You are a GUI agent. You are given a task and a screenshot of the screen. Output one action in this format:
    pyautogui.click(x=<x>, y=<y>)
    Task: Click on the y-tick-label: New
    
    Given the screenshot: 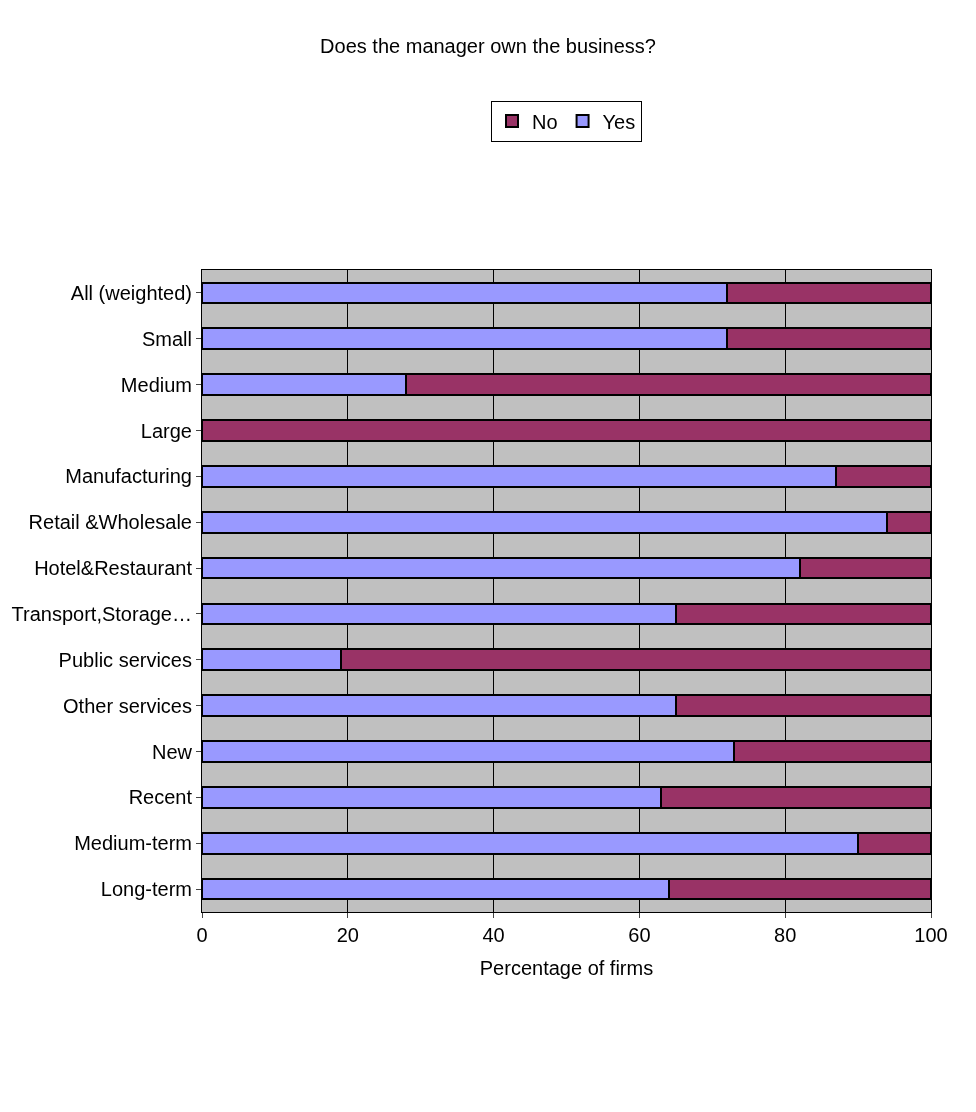 What is the action you would take?
    pyautogui.click(x=172, y=751)
    